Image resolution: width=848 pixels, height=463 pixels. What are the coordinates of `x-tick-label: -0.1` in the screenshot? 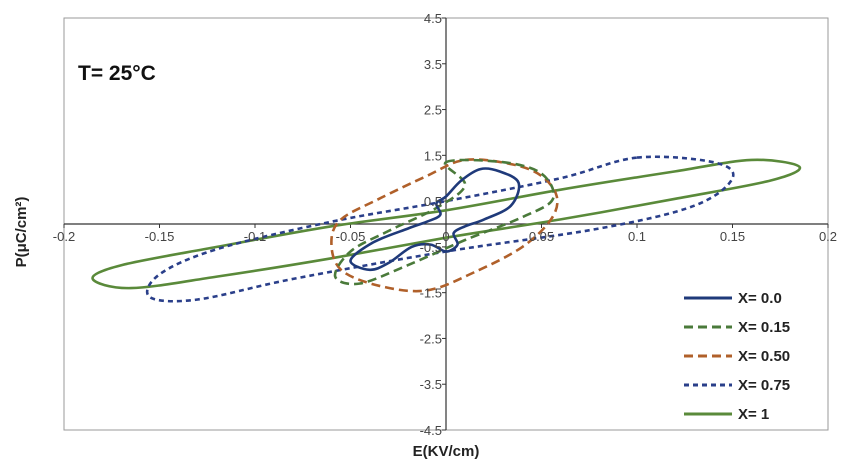 It's located at (255, 236).